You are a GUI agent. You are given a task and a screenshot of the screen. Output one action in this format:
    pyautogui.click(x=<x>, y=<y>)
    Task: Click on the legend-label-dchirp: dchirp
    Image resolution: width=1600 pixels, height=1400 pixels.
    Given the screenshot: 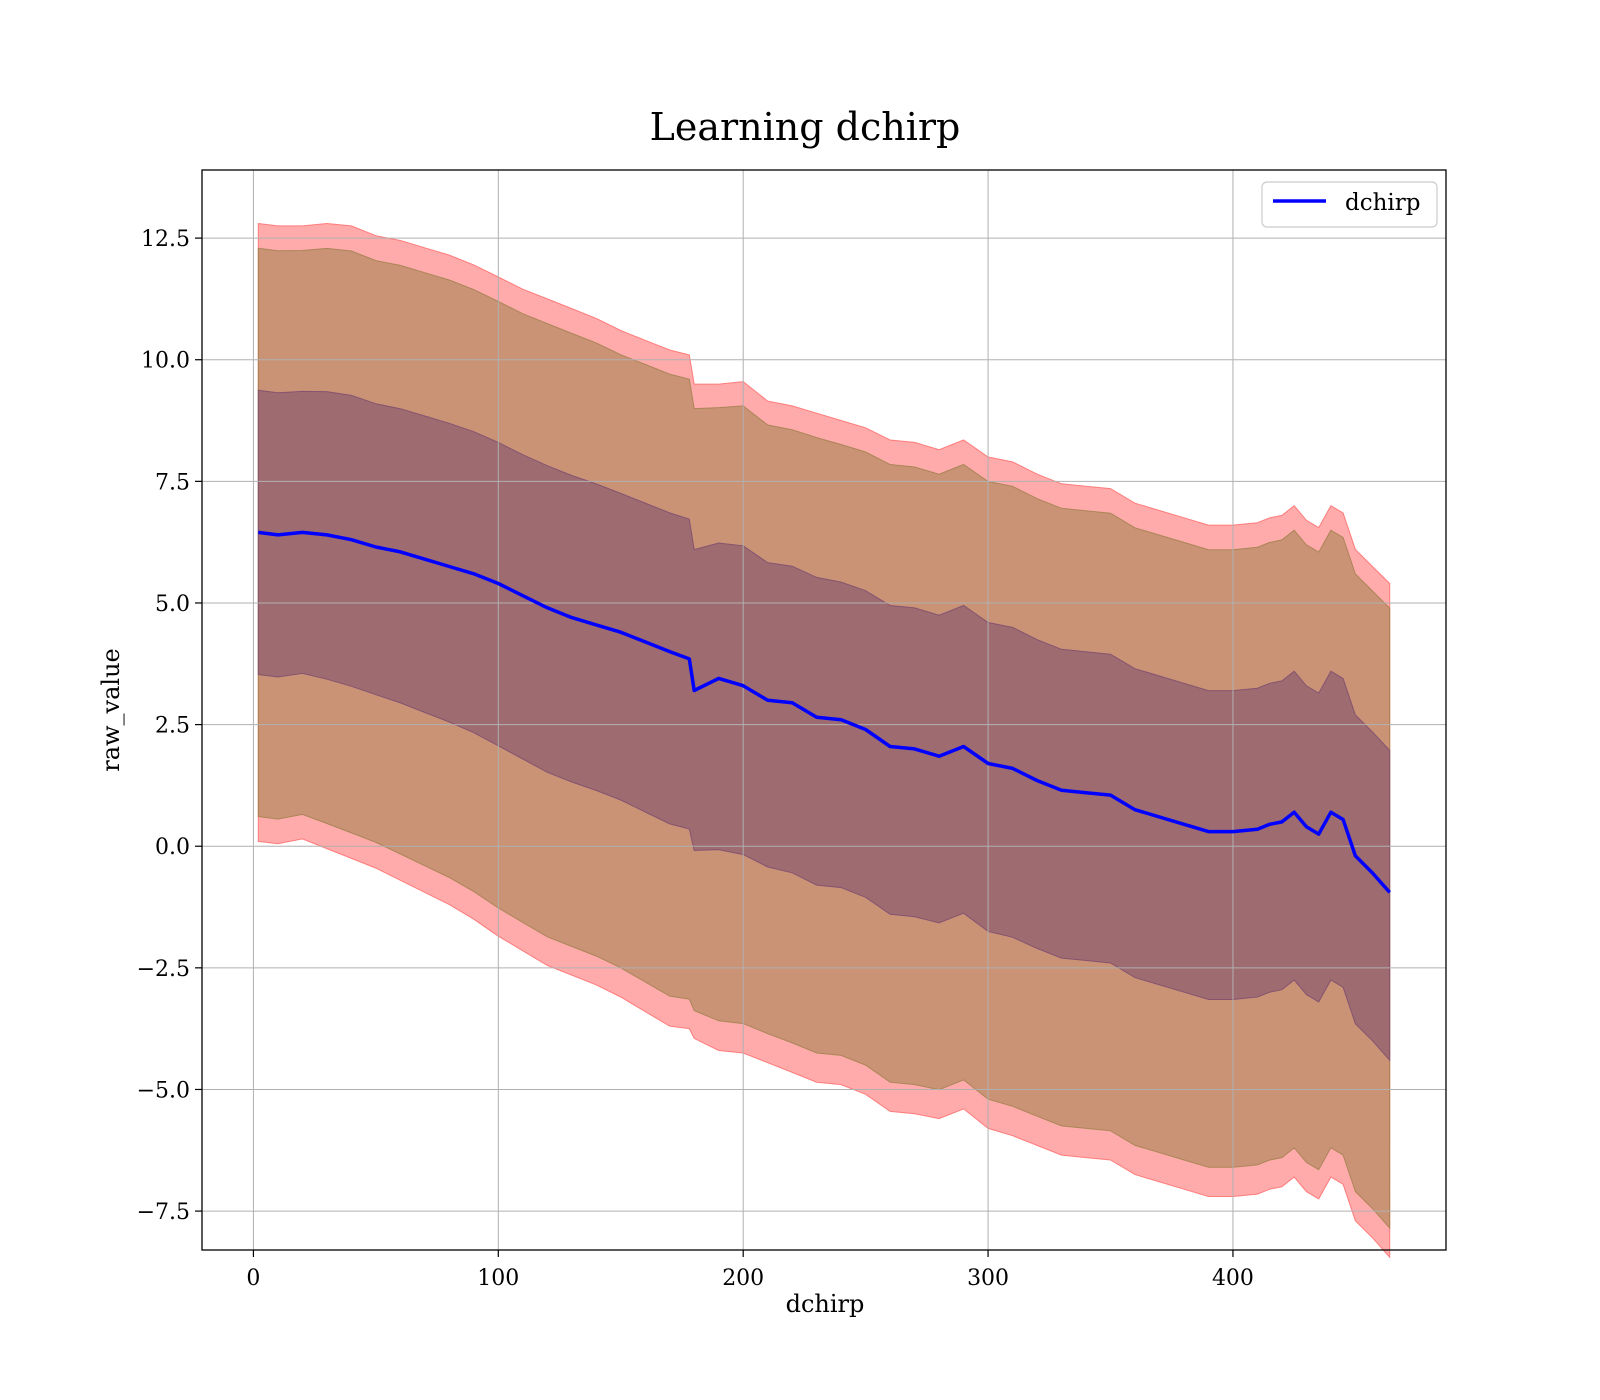 What is the action you would take?
    pyautogui.click(x=1383, y=203)
    